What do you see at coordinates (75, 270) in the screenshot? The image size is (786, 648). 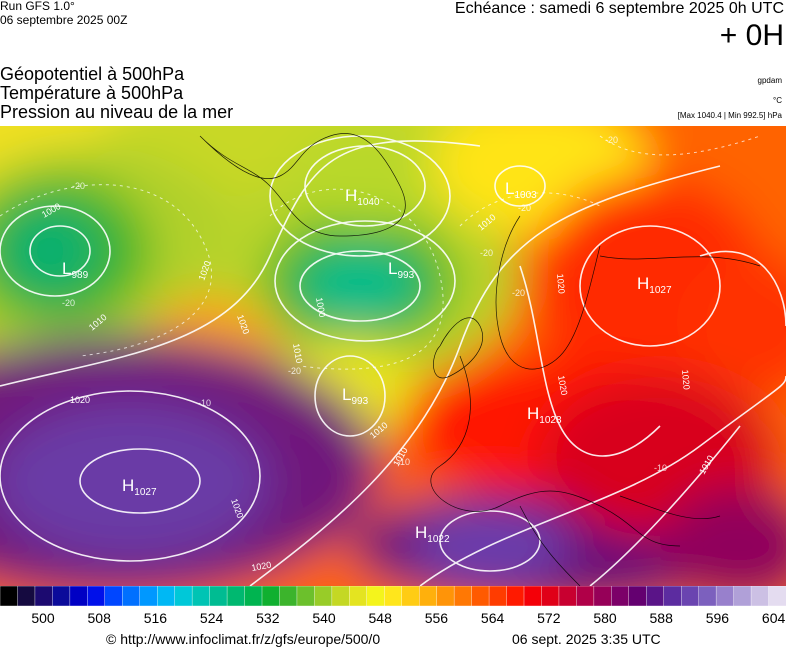 I see `pressure-center-low: L989` at bounding box center [75, 270].